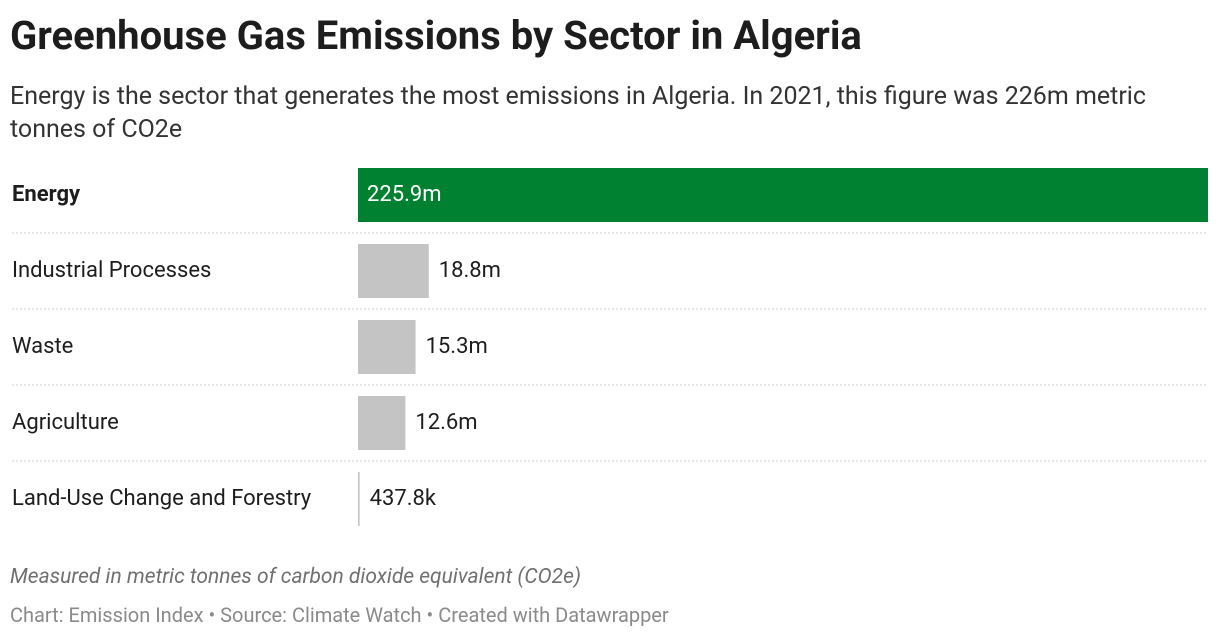  Describe the element at coordinates (65, 422) in the screenshot. I see `category-label: Agriculture` at that location.